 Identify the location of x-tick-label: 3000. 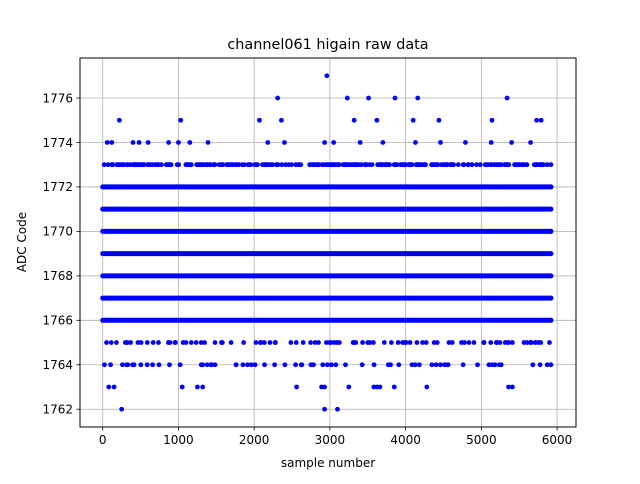
(330, 440).